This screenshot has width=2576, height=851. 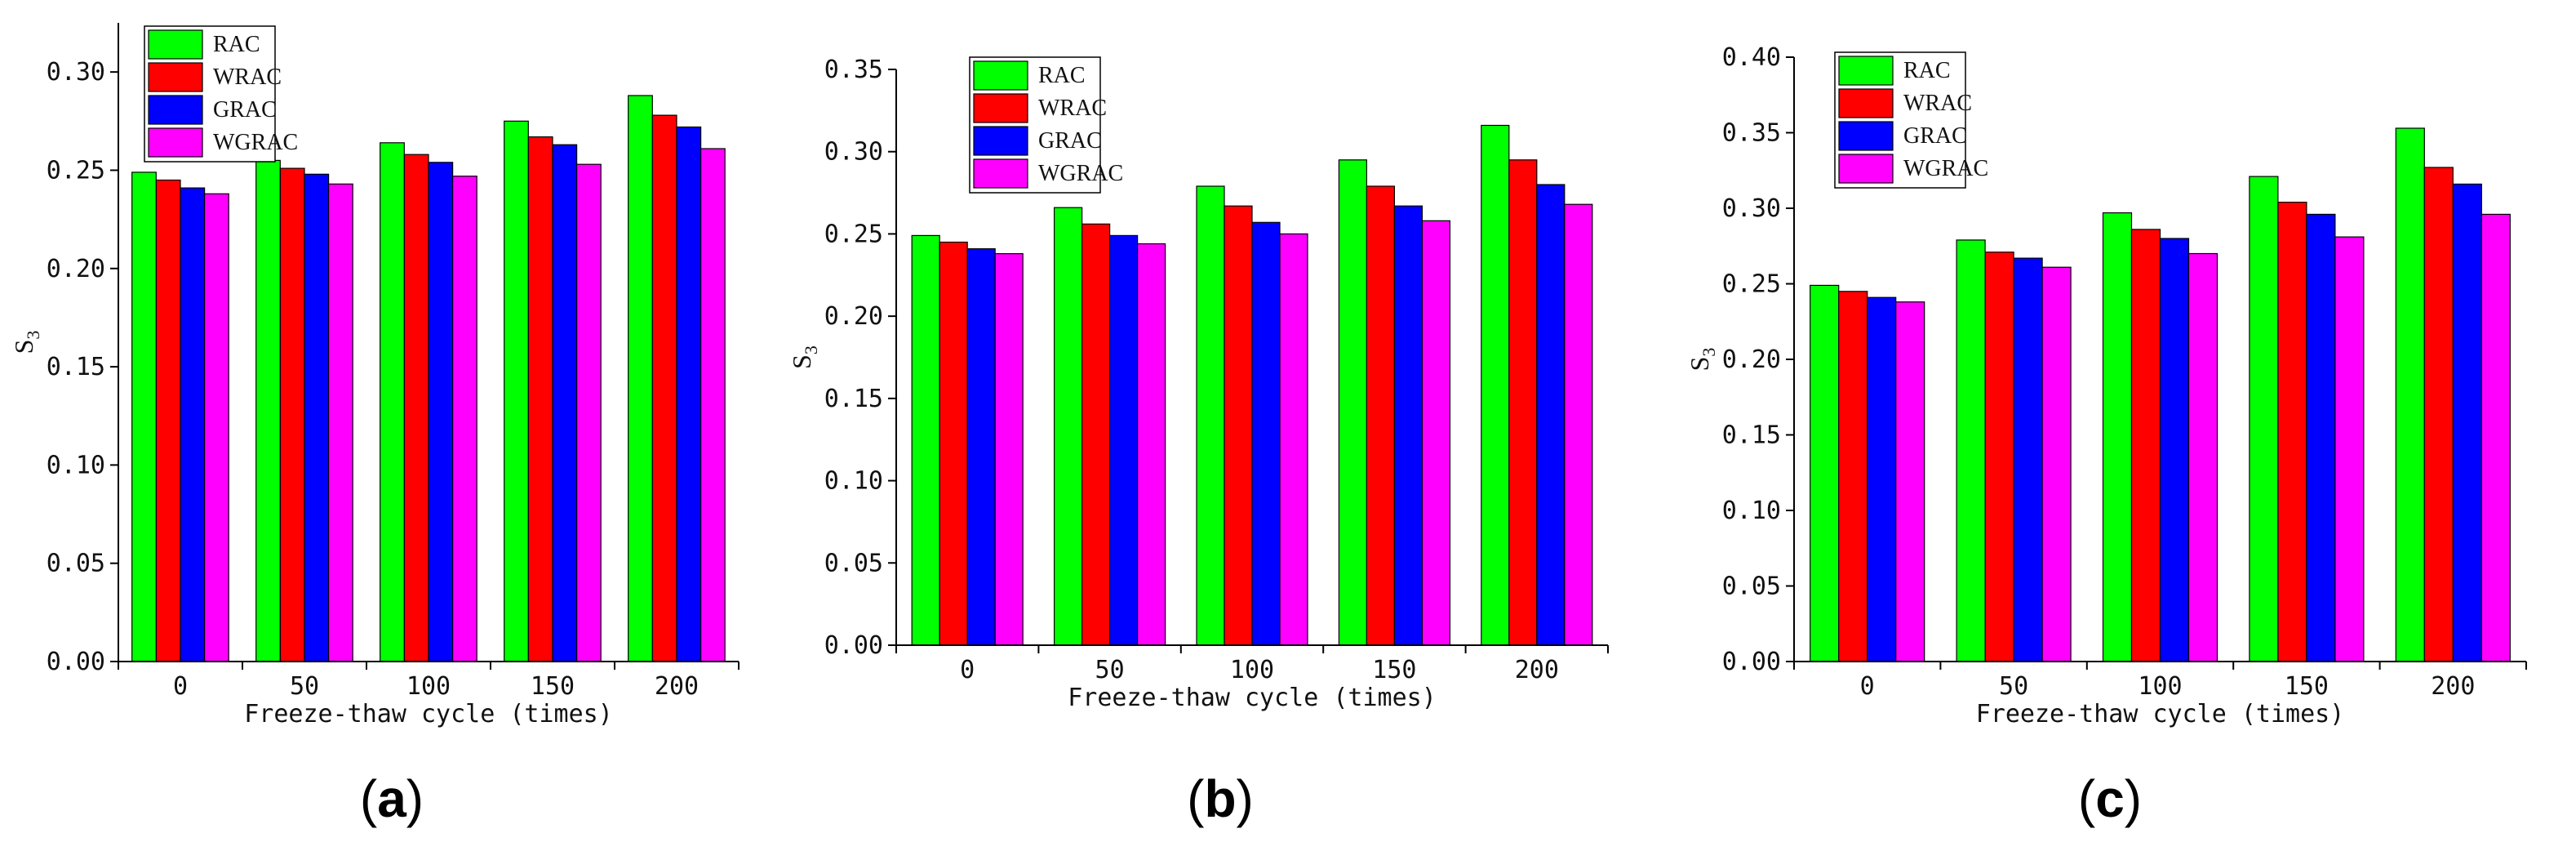 What do you see at coordinates (1070, 141) in the screenshot?
I see `legend-label-grac: GRAC` at bounding box center [1070, 141].